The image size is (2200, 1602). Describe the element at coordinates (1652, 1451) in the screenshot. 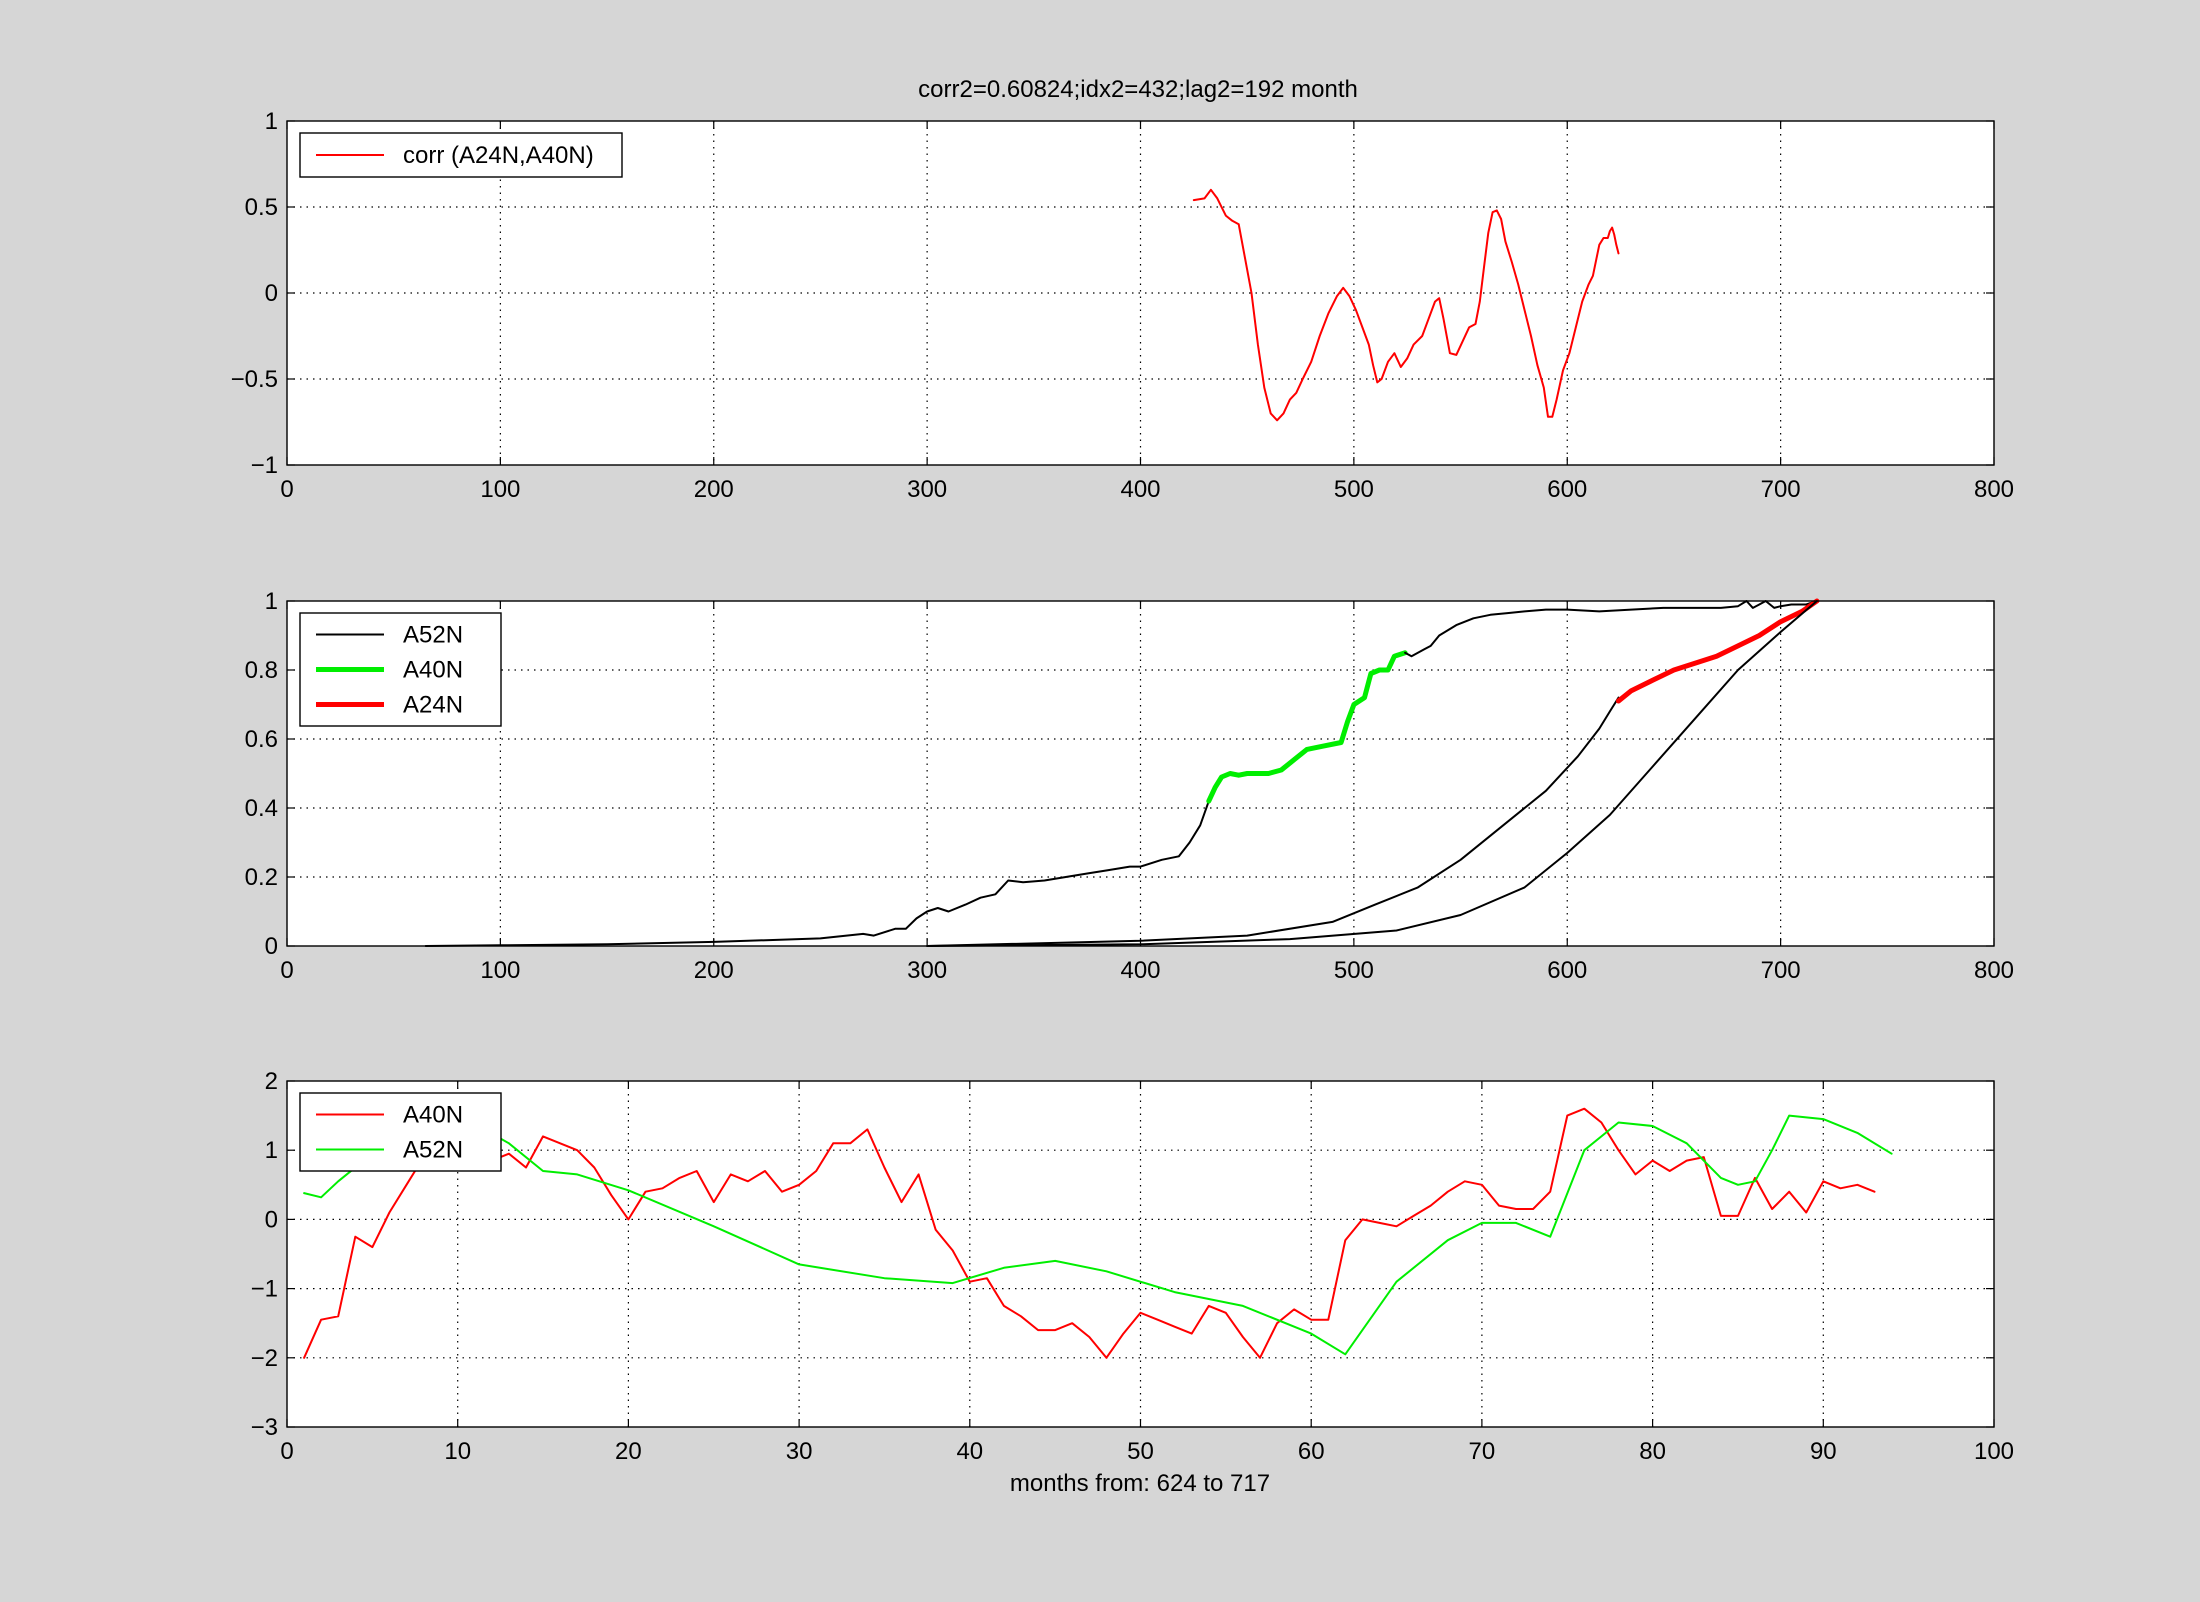

I see `x-tick-label: 80` at that location.